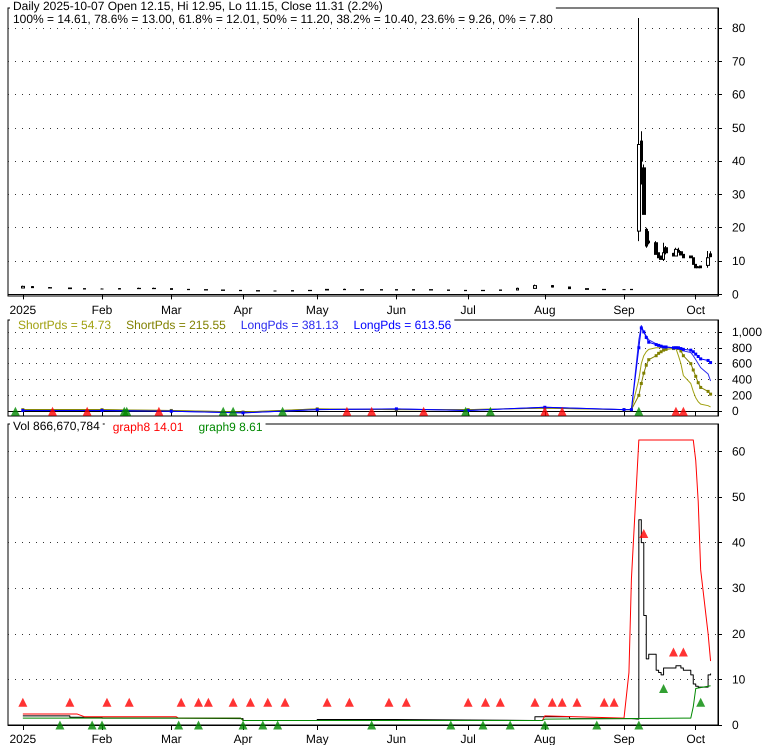 This screenshot has width=780, height=745. I want to click on text: graph9 8.61, so click(230, 427).